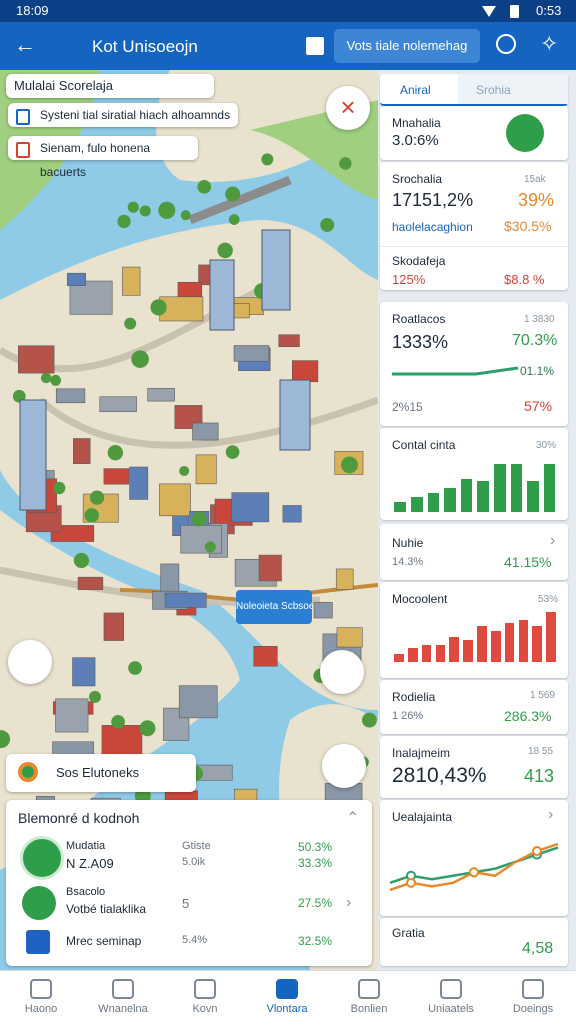  I want to click on card-sub-value: $30.5%, so click(528, 226).